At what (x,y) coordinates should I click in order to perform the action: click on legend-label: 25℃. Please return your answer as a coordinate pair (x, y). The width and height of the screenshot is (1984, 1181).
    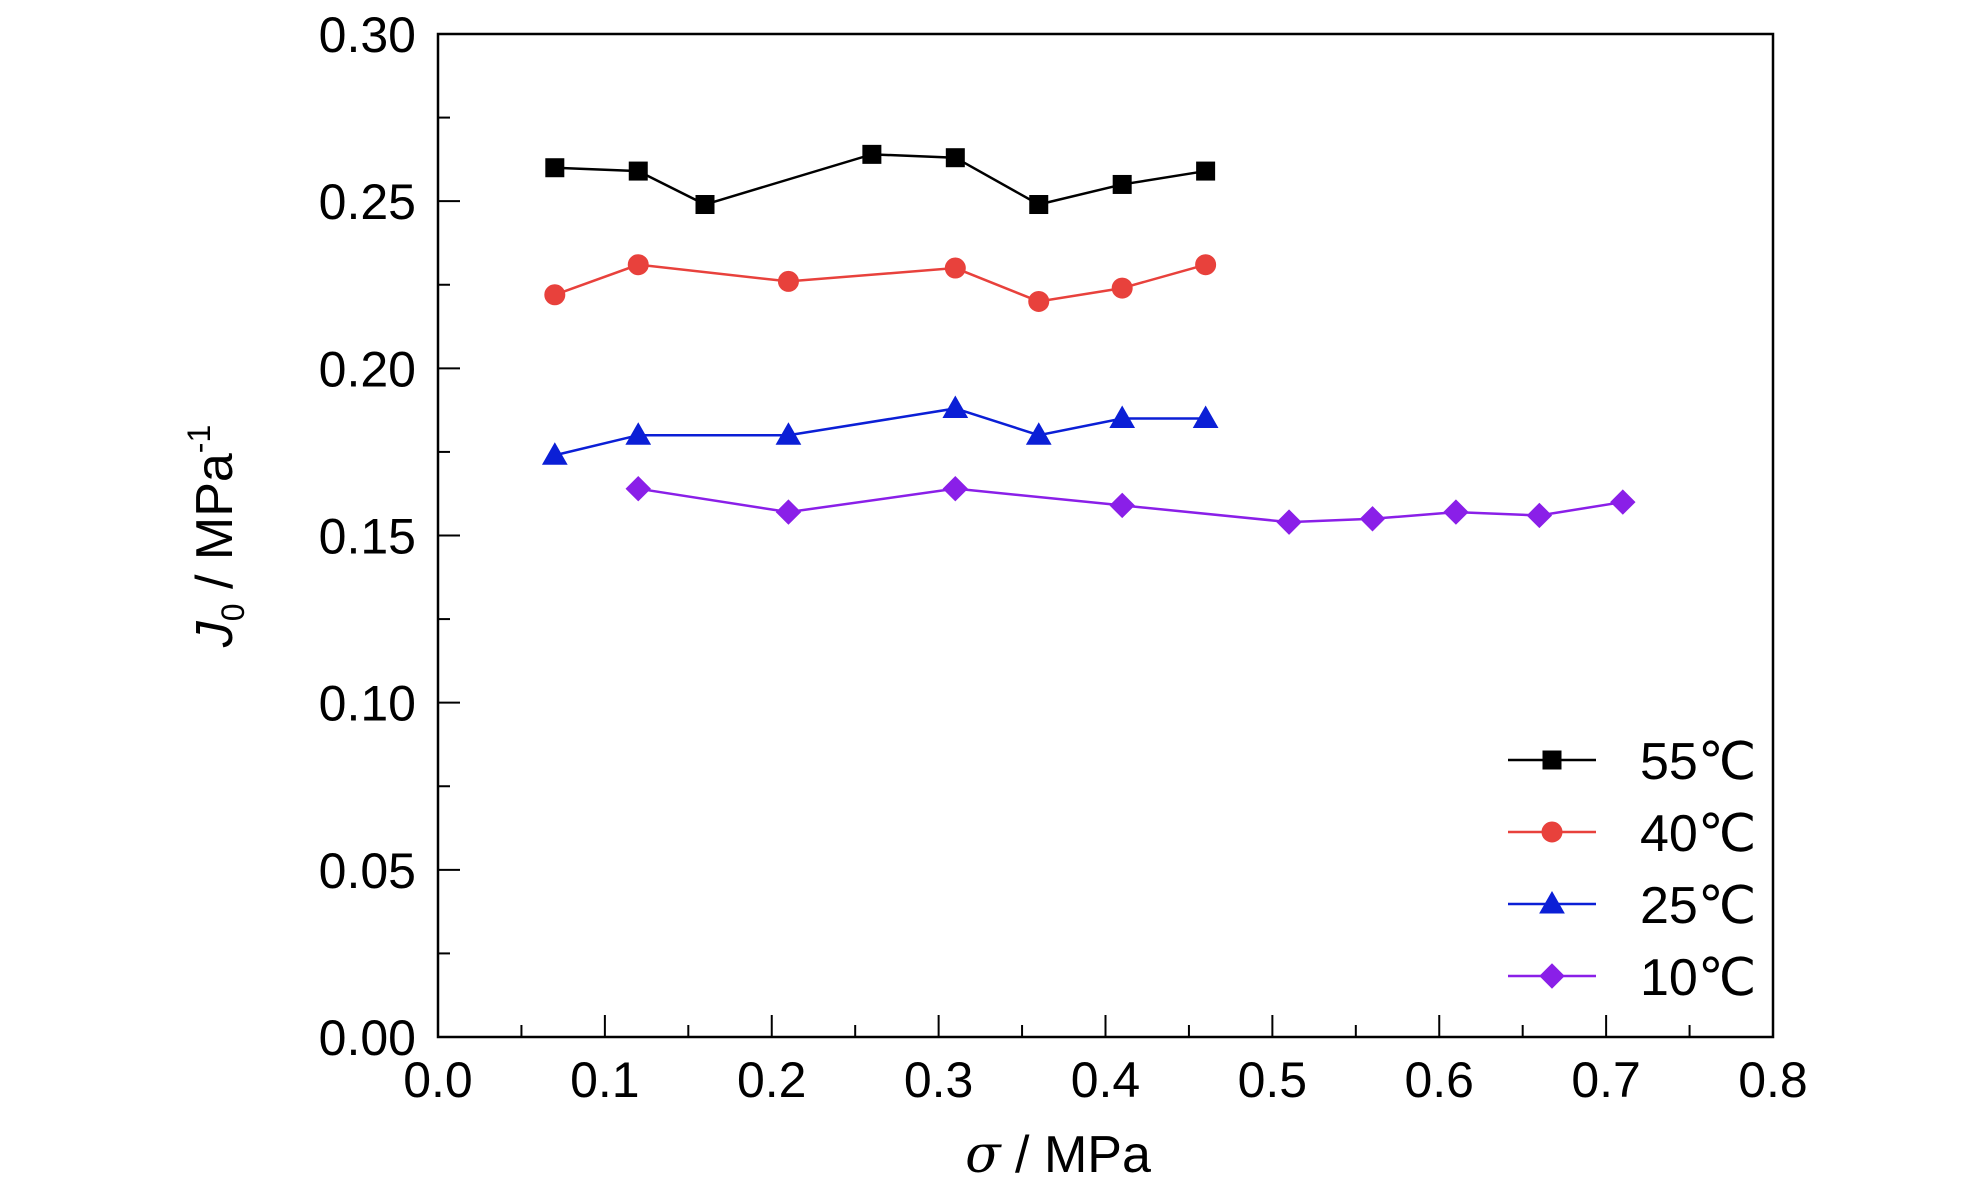
    Looking at the image, I should click on (1698, 906).